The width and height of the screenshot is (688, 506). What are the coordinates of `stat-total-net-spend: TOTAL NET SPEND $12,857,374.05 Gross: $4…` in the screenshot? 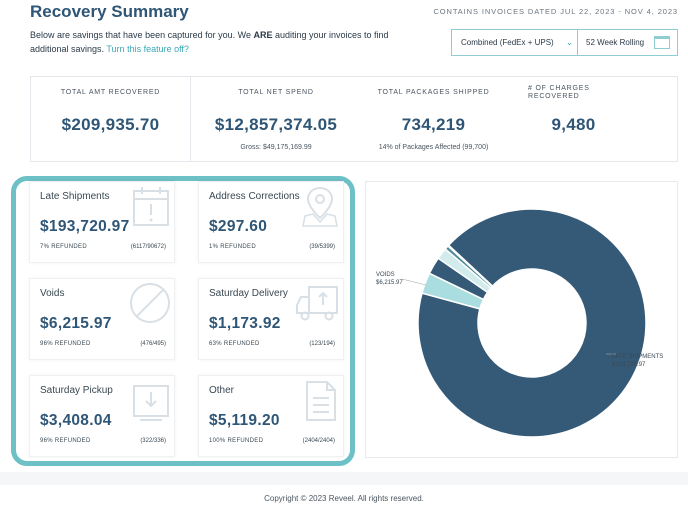 It's located at (276, 119).